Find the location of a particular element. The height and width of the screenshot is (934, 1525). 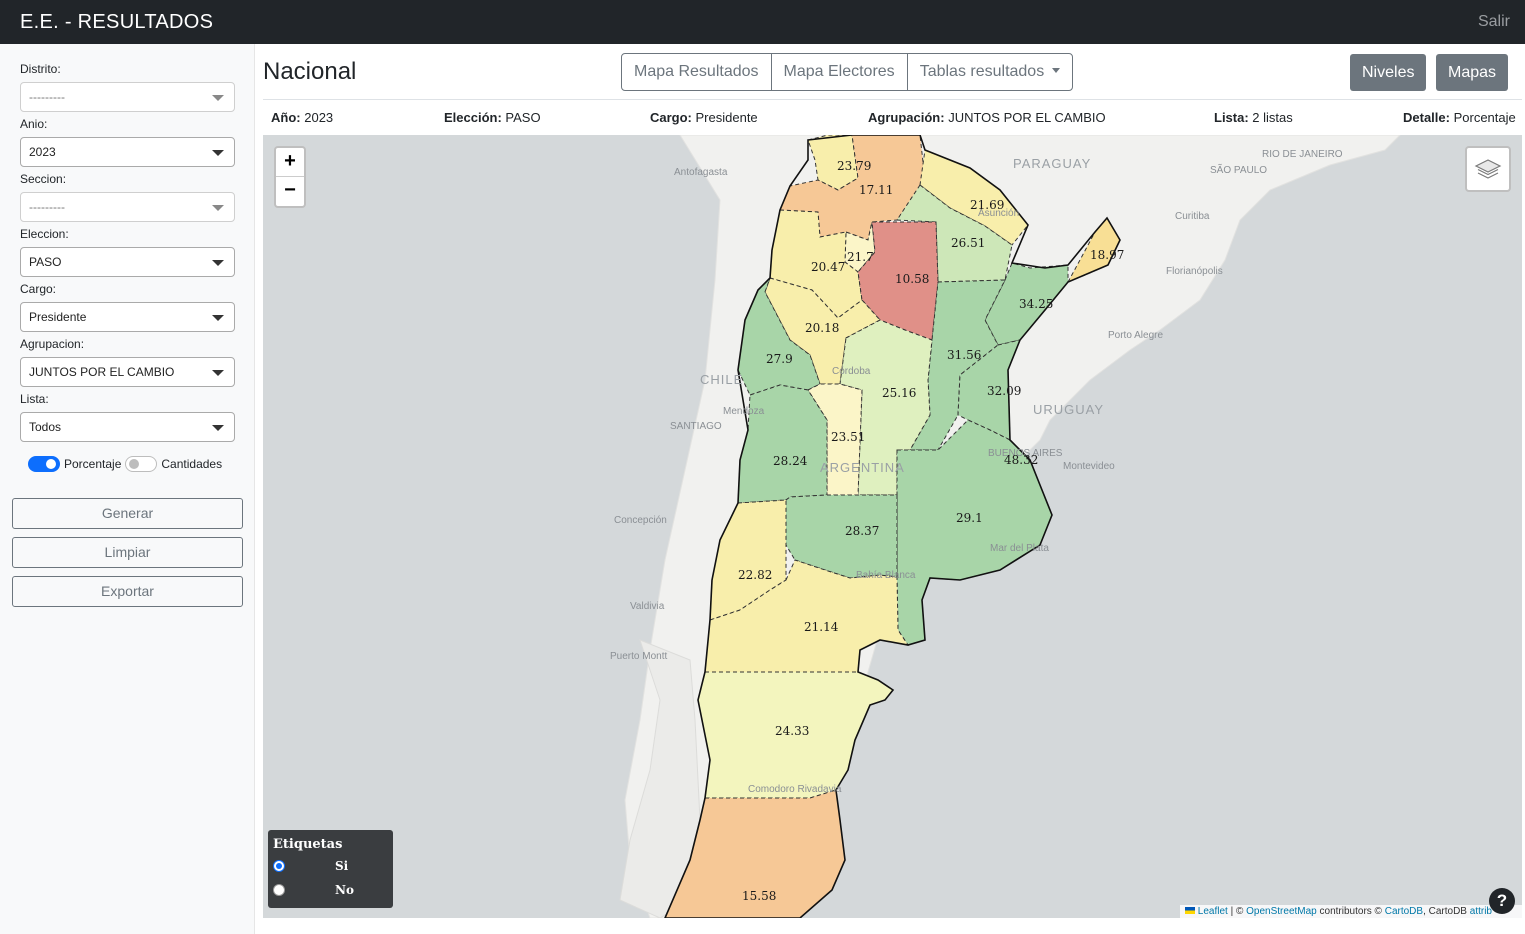

radio-yes is located at coordinates (279, 866).